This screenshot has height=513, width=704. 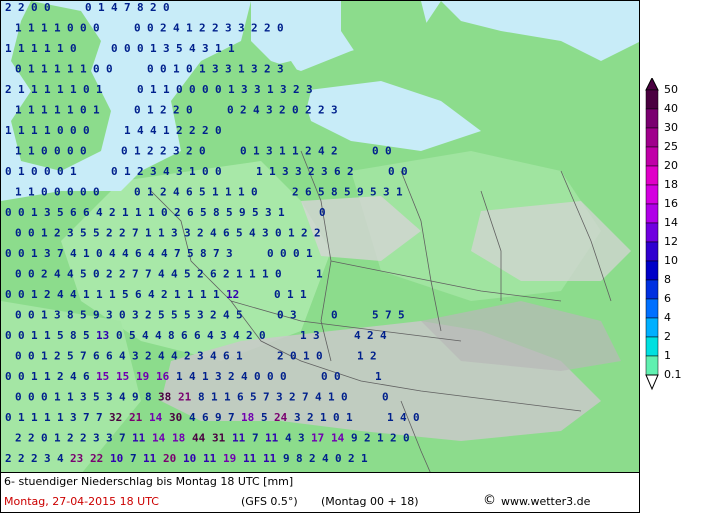 I want to click on land-region, so click(x=196, y=261).